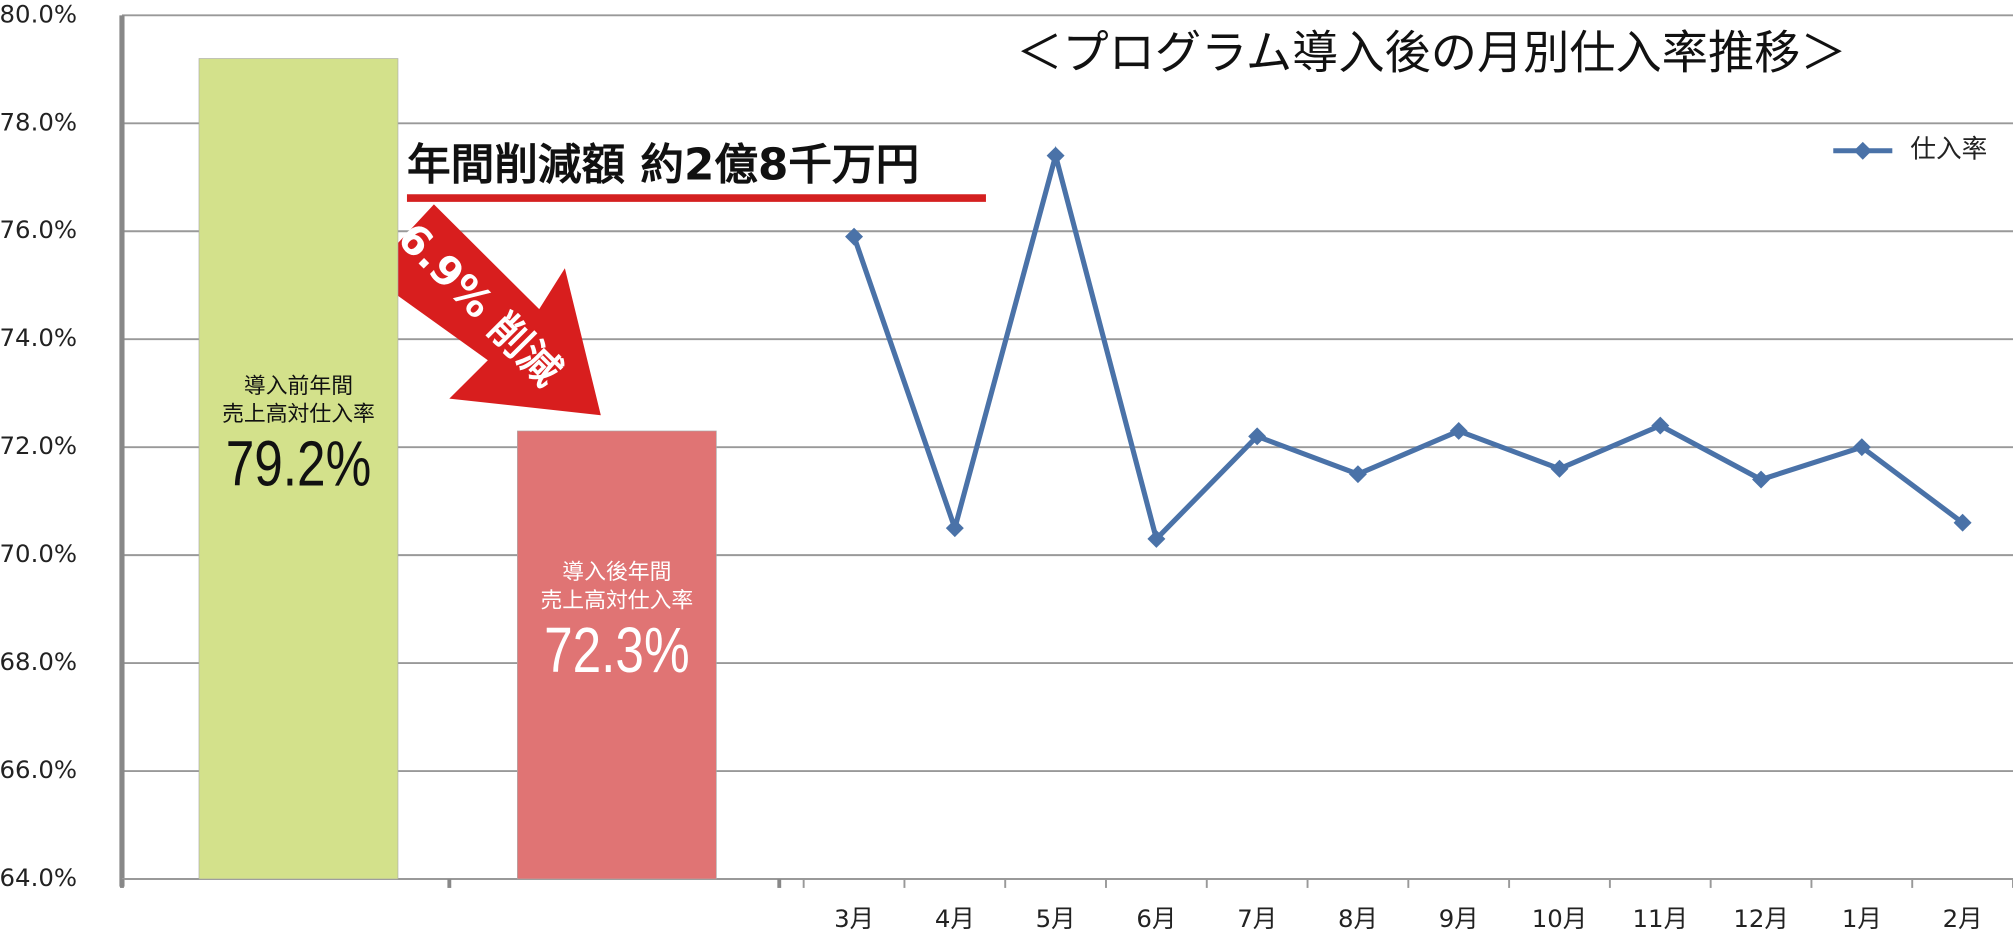 This screenshot has height=939, width=2013. I want to click on x-tick-label: 11月, so click(1660, 918).